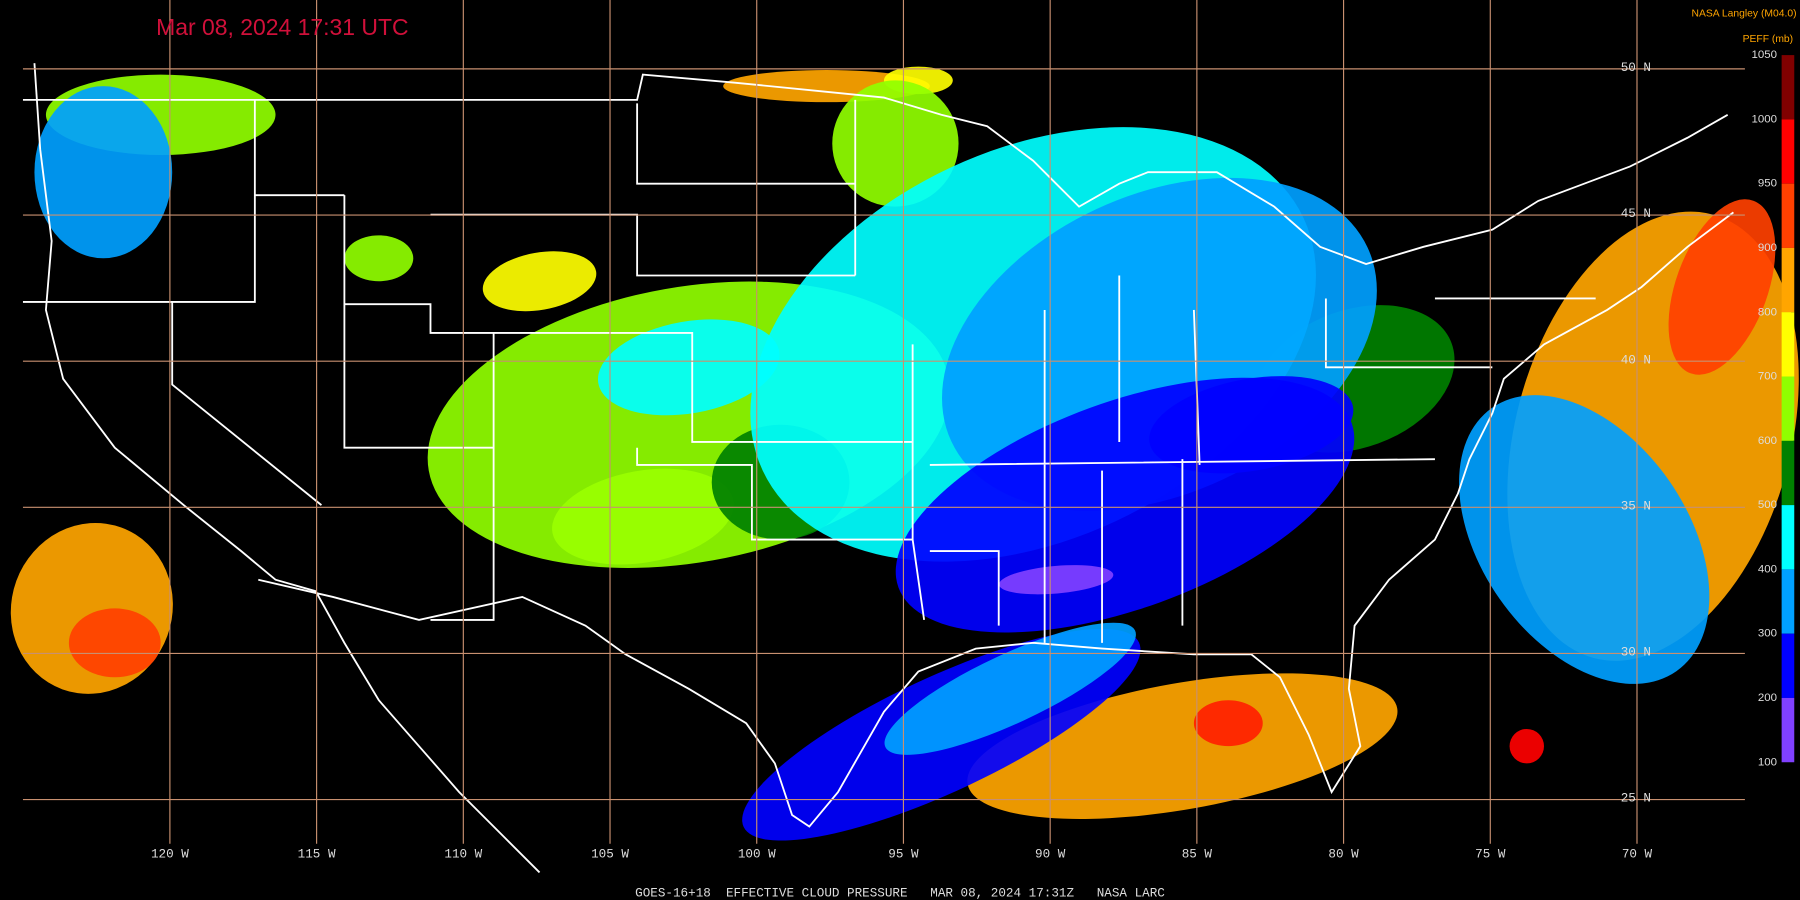 The width and height of the screenshot is (1800, 900). I want to click on longitude-label: 70 W, so click(1637, 853).